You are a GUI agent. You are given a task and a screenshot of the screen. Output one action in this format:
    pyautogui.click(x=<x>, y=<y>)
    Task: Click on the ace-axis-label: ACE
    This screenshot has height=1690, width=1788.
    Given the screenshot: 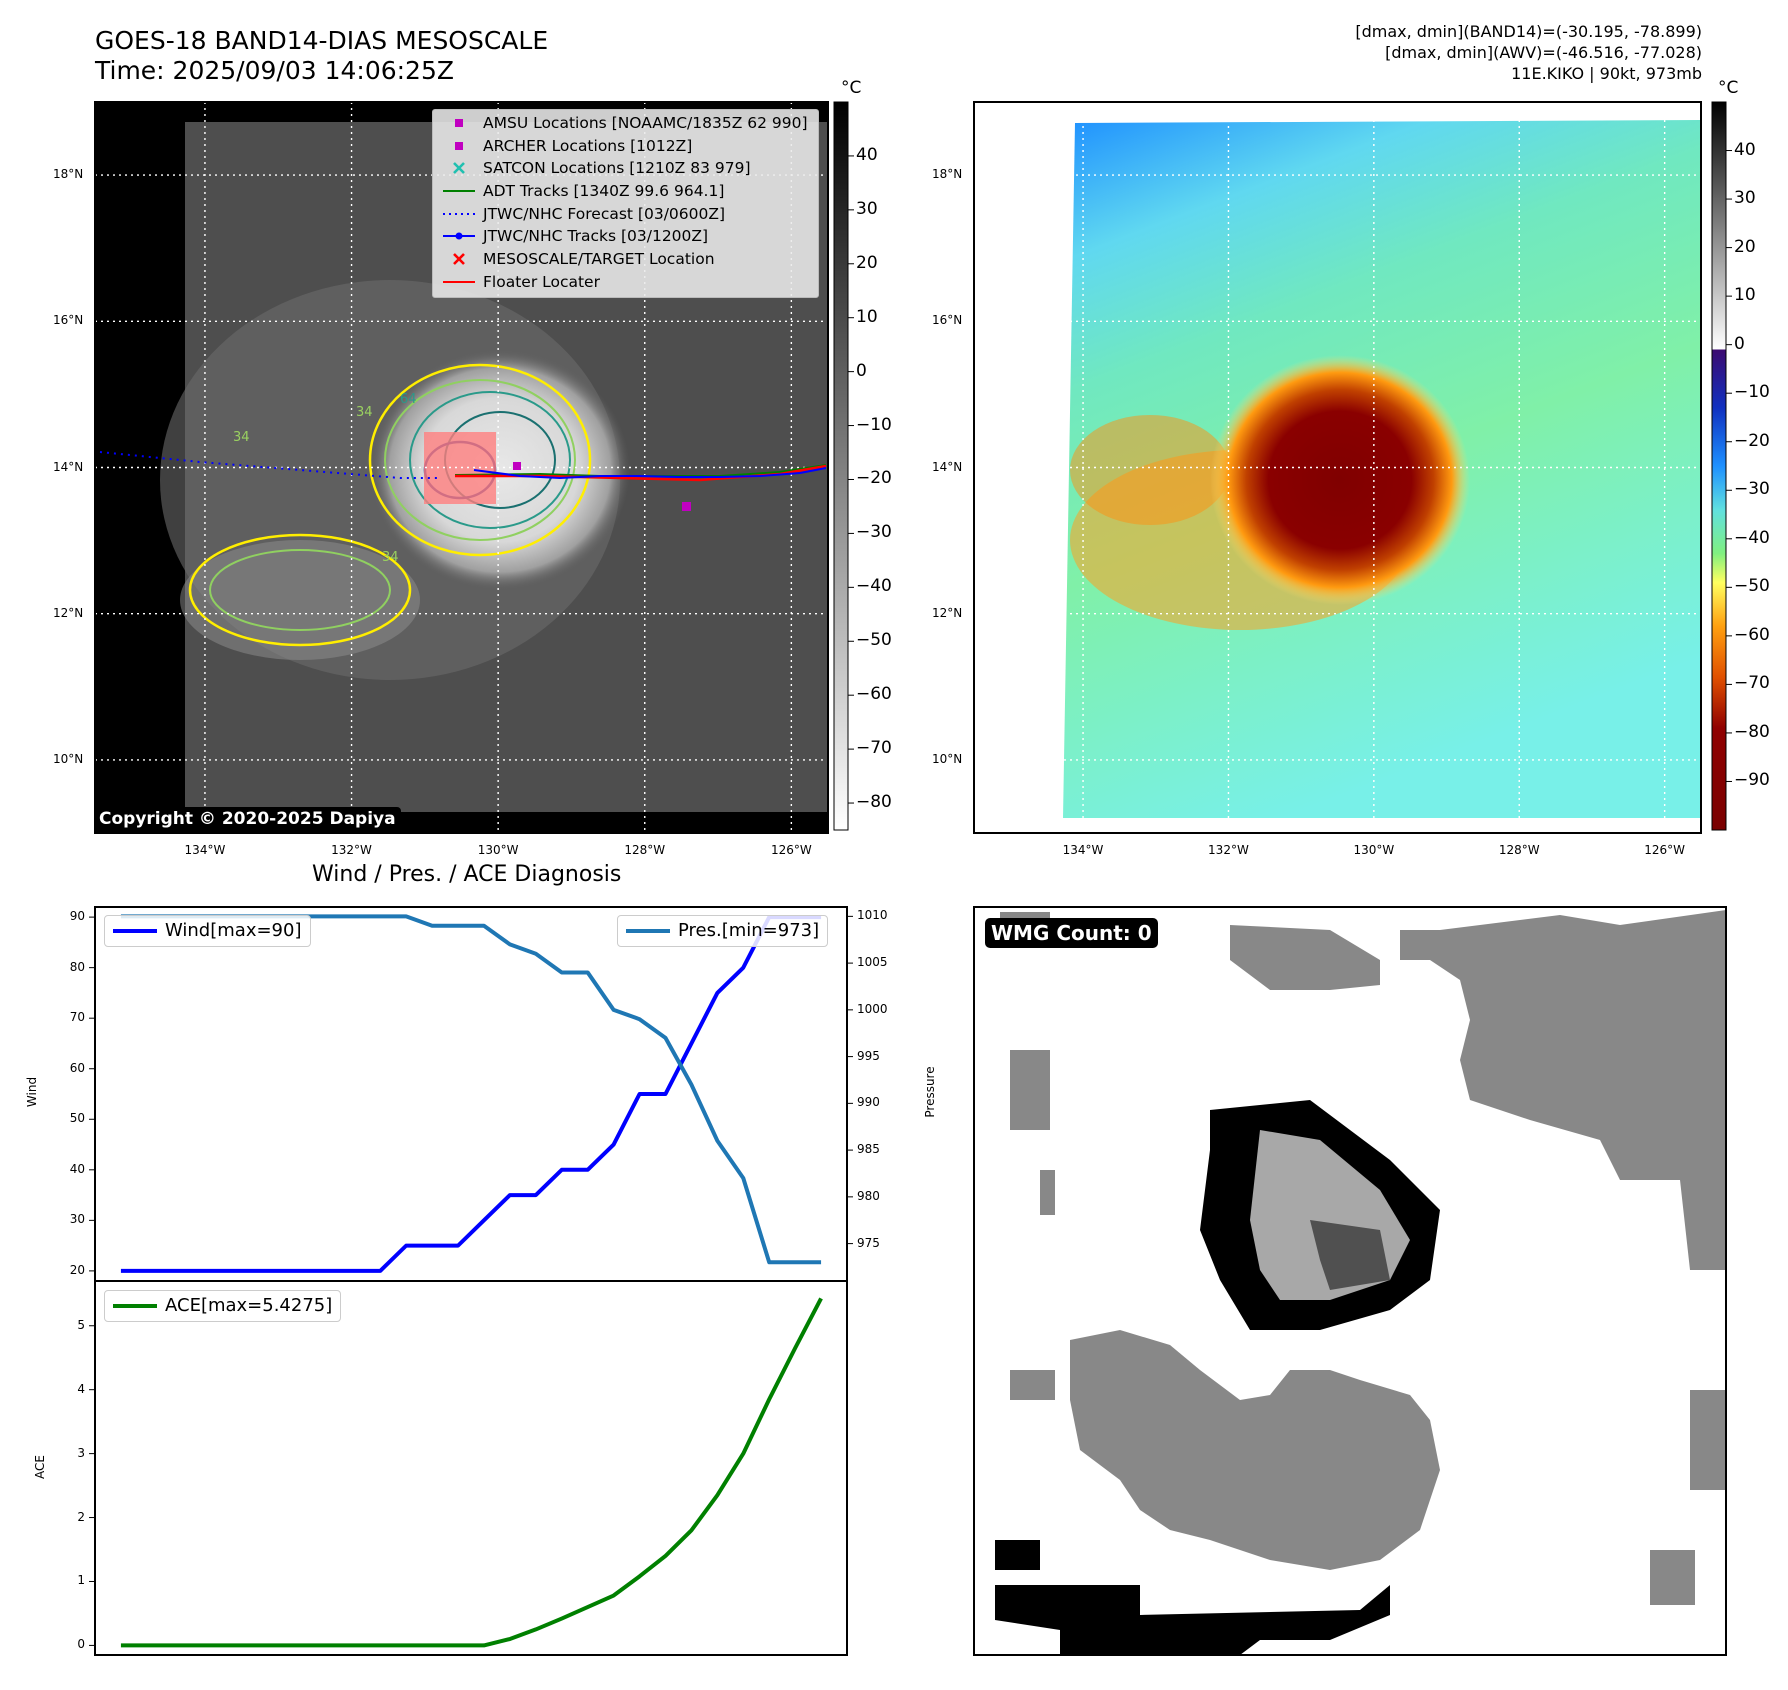 What is the action you would take?
    pyautogui.click(x=40, y=1467)
    